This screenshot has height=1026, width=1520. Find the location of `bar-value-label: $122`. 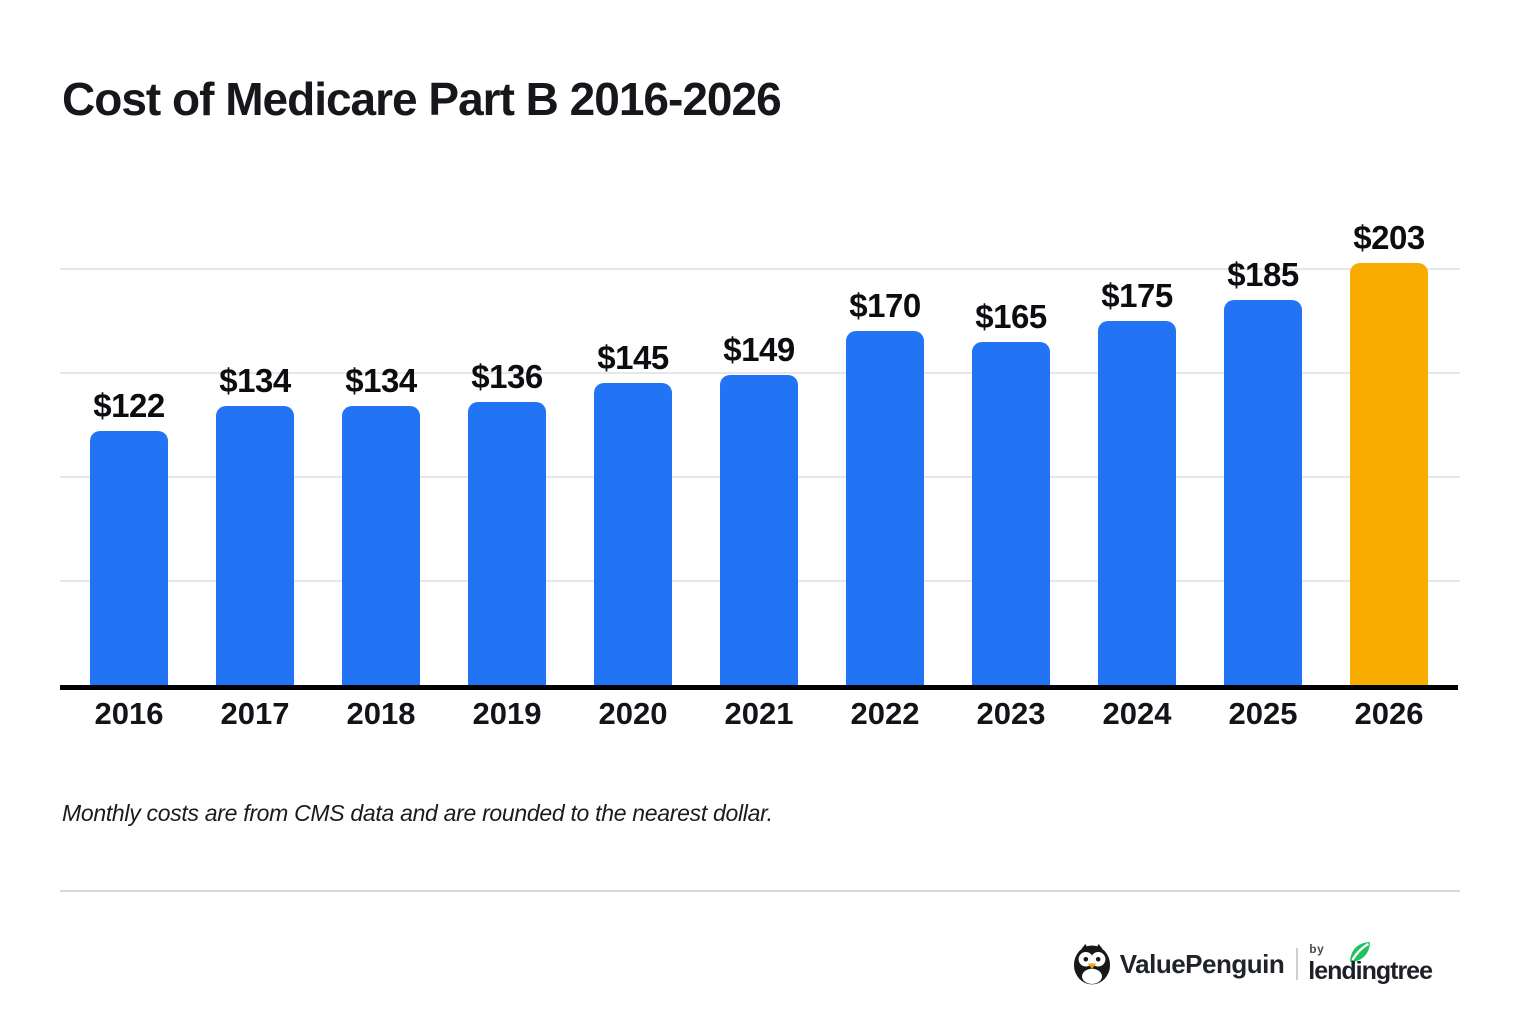

bar-value-label: $122 is located at coordinates (129, 406).